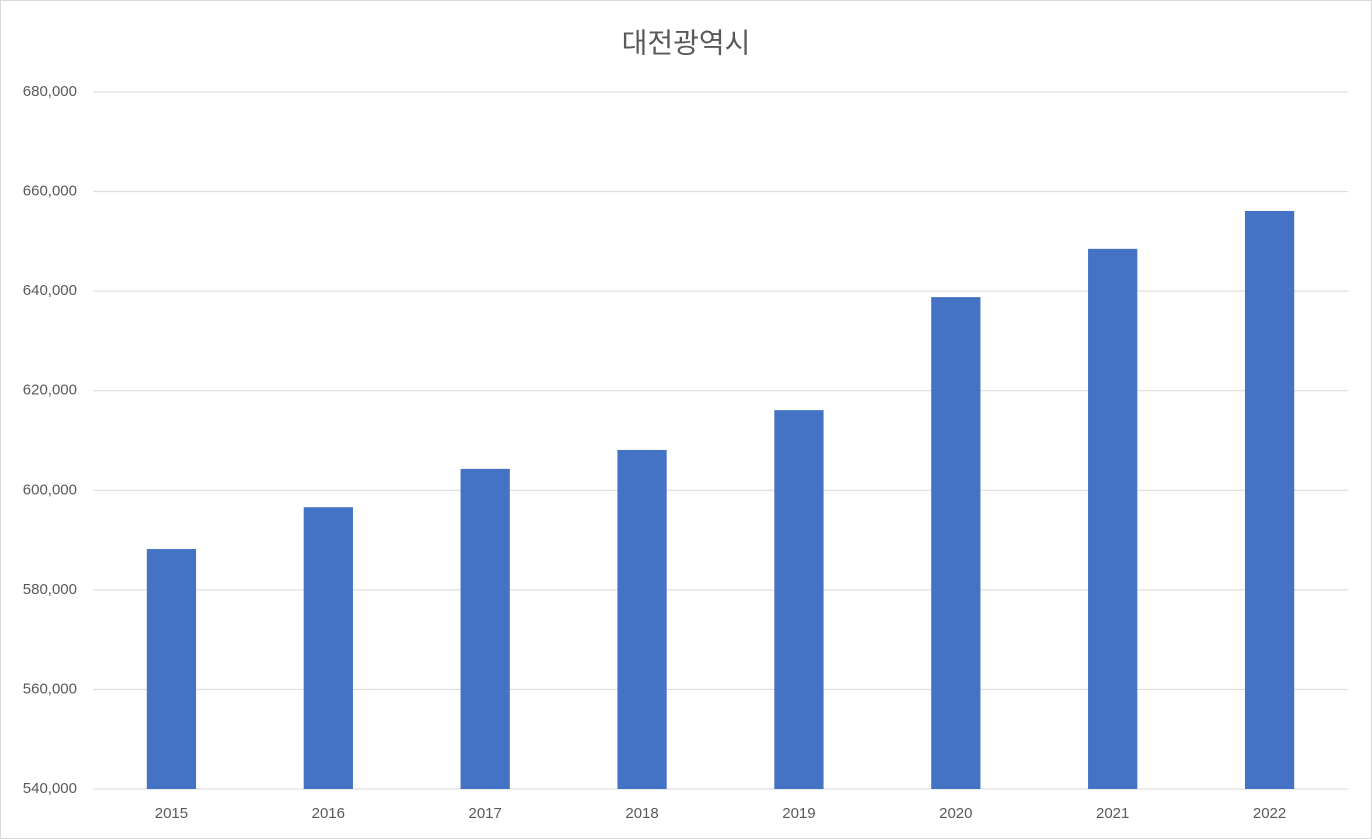  What do you see at coordinates (50, 191) in the screenshot?
I see `y-tick-label: 660,000` at bounding box center [50, 191].